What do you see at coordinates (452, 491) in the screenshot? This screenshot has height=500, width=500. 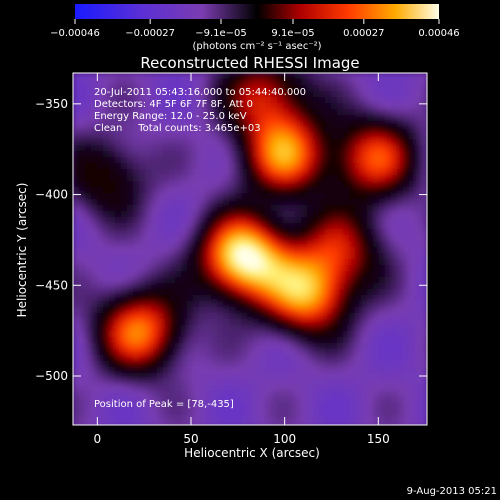 I see `timestamp: 9-Aug-2013 05:21` at bounding box center [452, 491].